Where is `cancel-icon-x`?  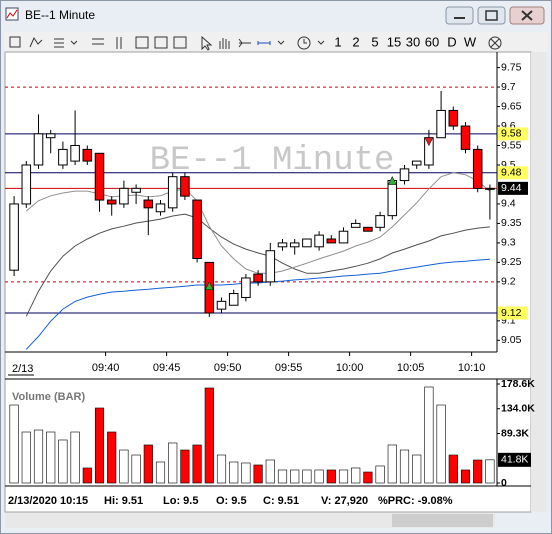
cancel-icon-x is located at coordinates (495, 43).